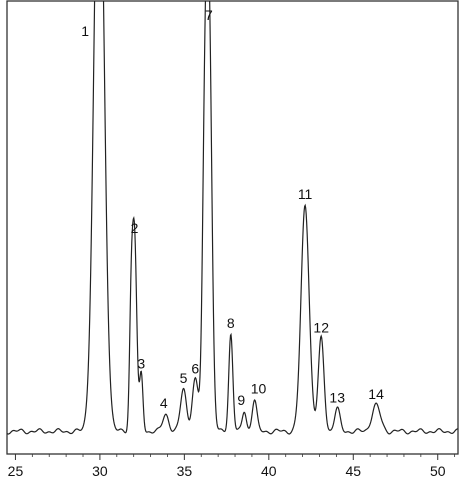 Image resolution: width=461 pixels, height=485 pixels. Describe the element at coordinates (135, 228) in the screenshot. I see `peak-label-2: 2` at that location.